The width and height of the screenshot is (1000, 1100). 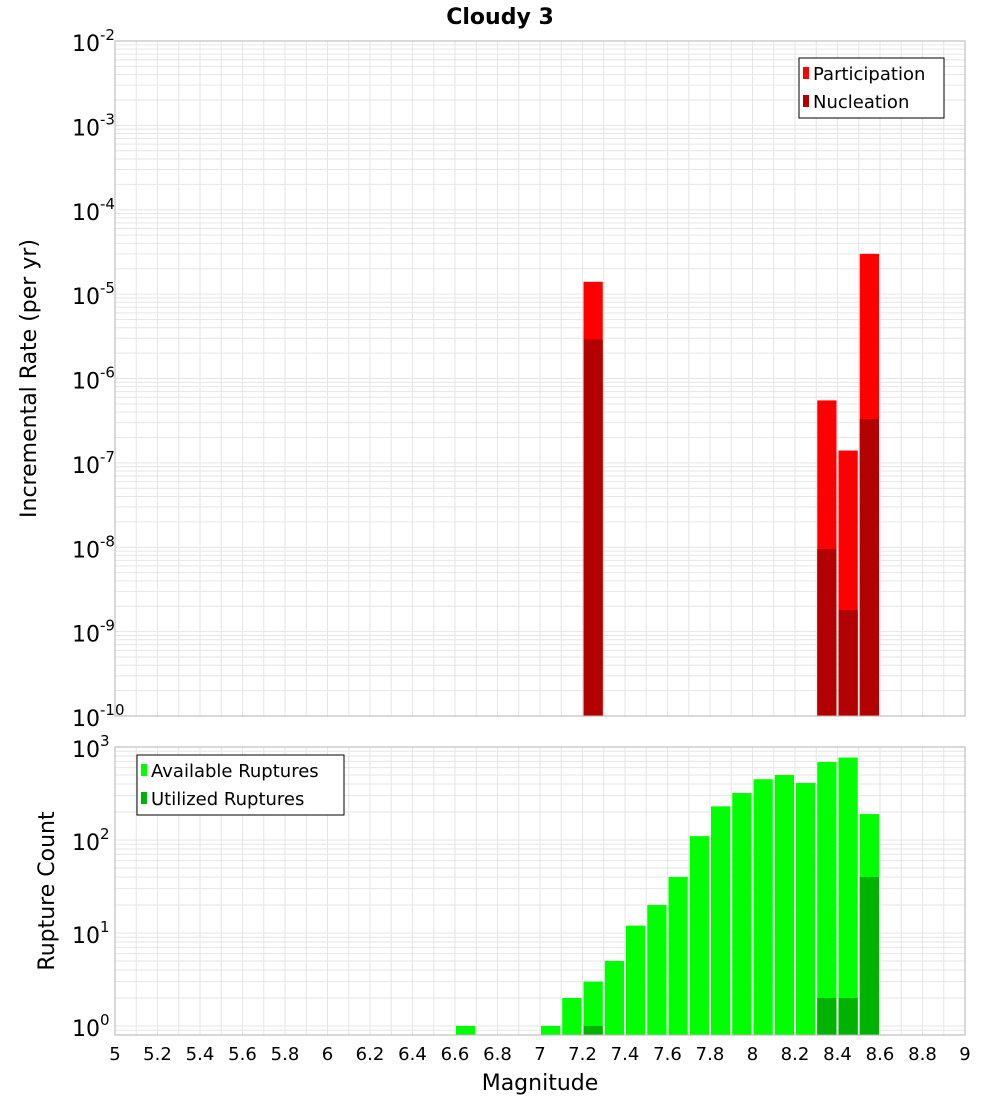 I want to click on x-tick-label: 7.4, so click(x=625, y=1054).